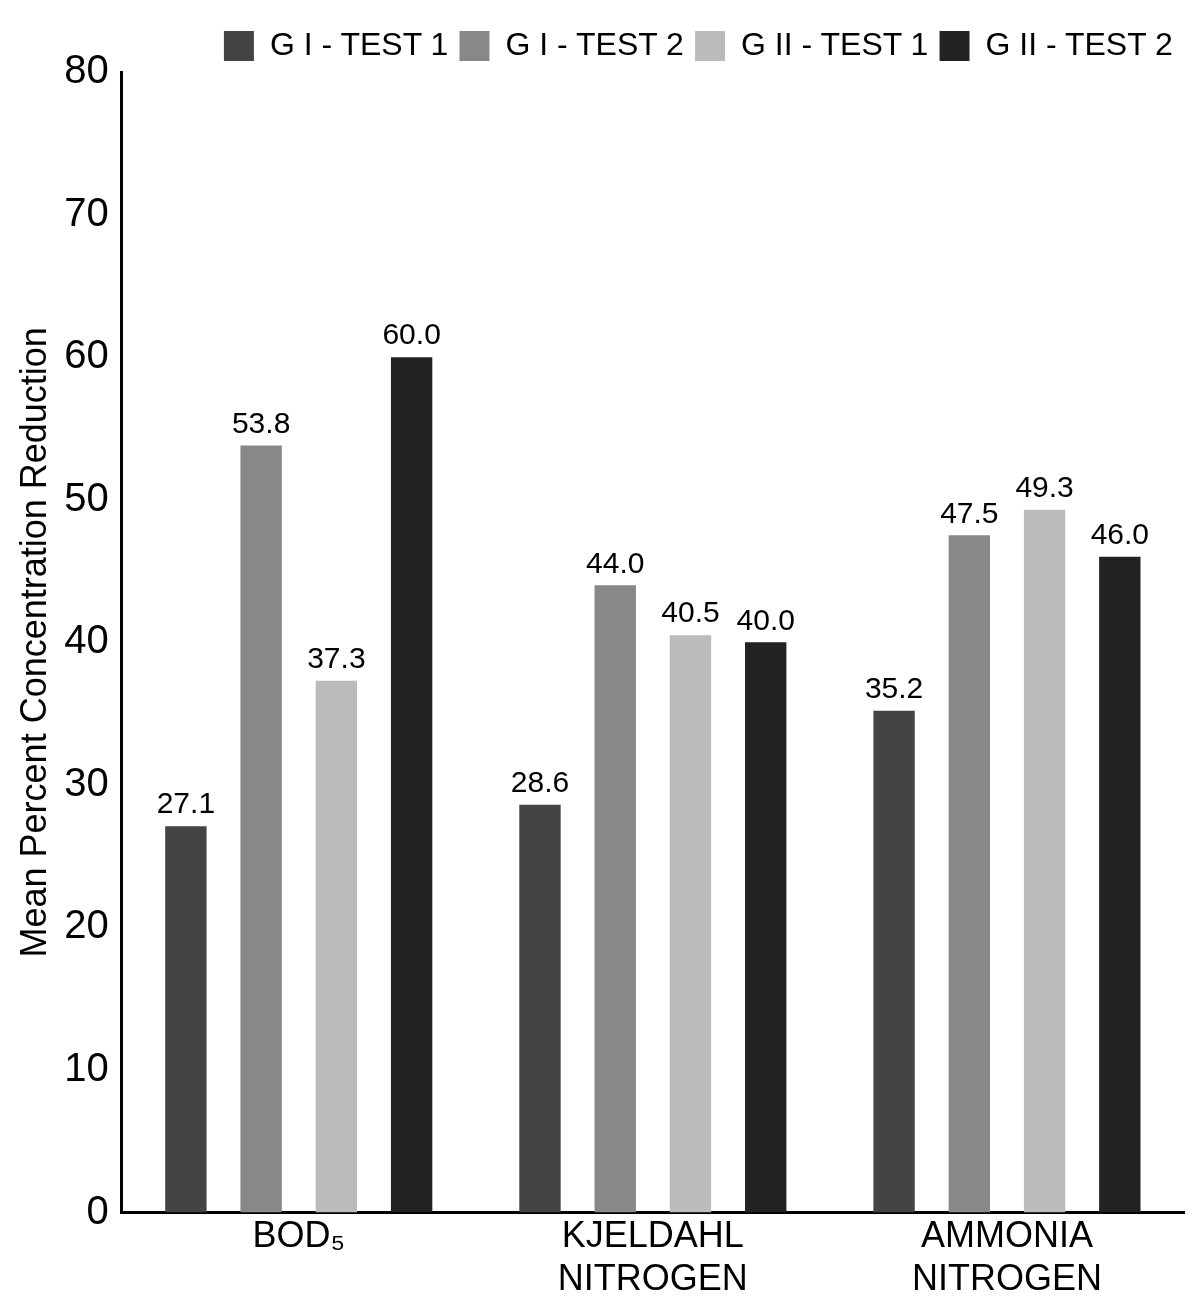 This screenshot has height=1315, width=1204. Describe the element at coordinates (86, 354) in the screenshot. I see `y-tick-label: 60` at that location.